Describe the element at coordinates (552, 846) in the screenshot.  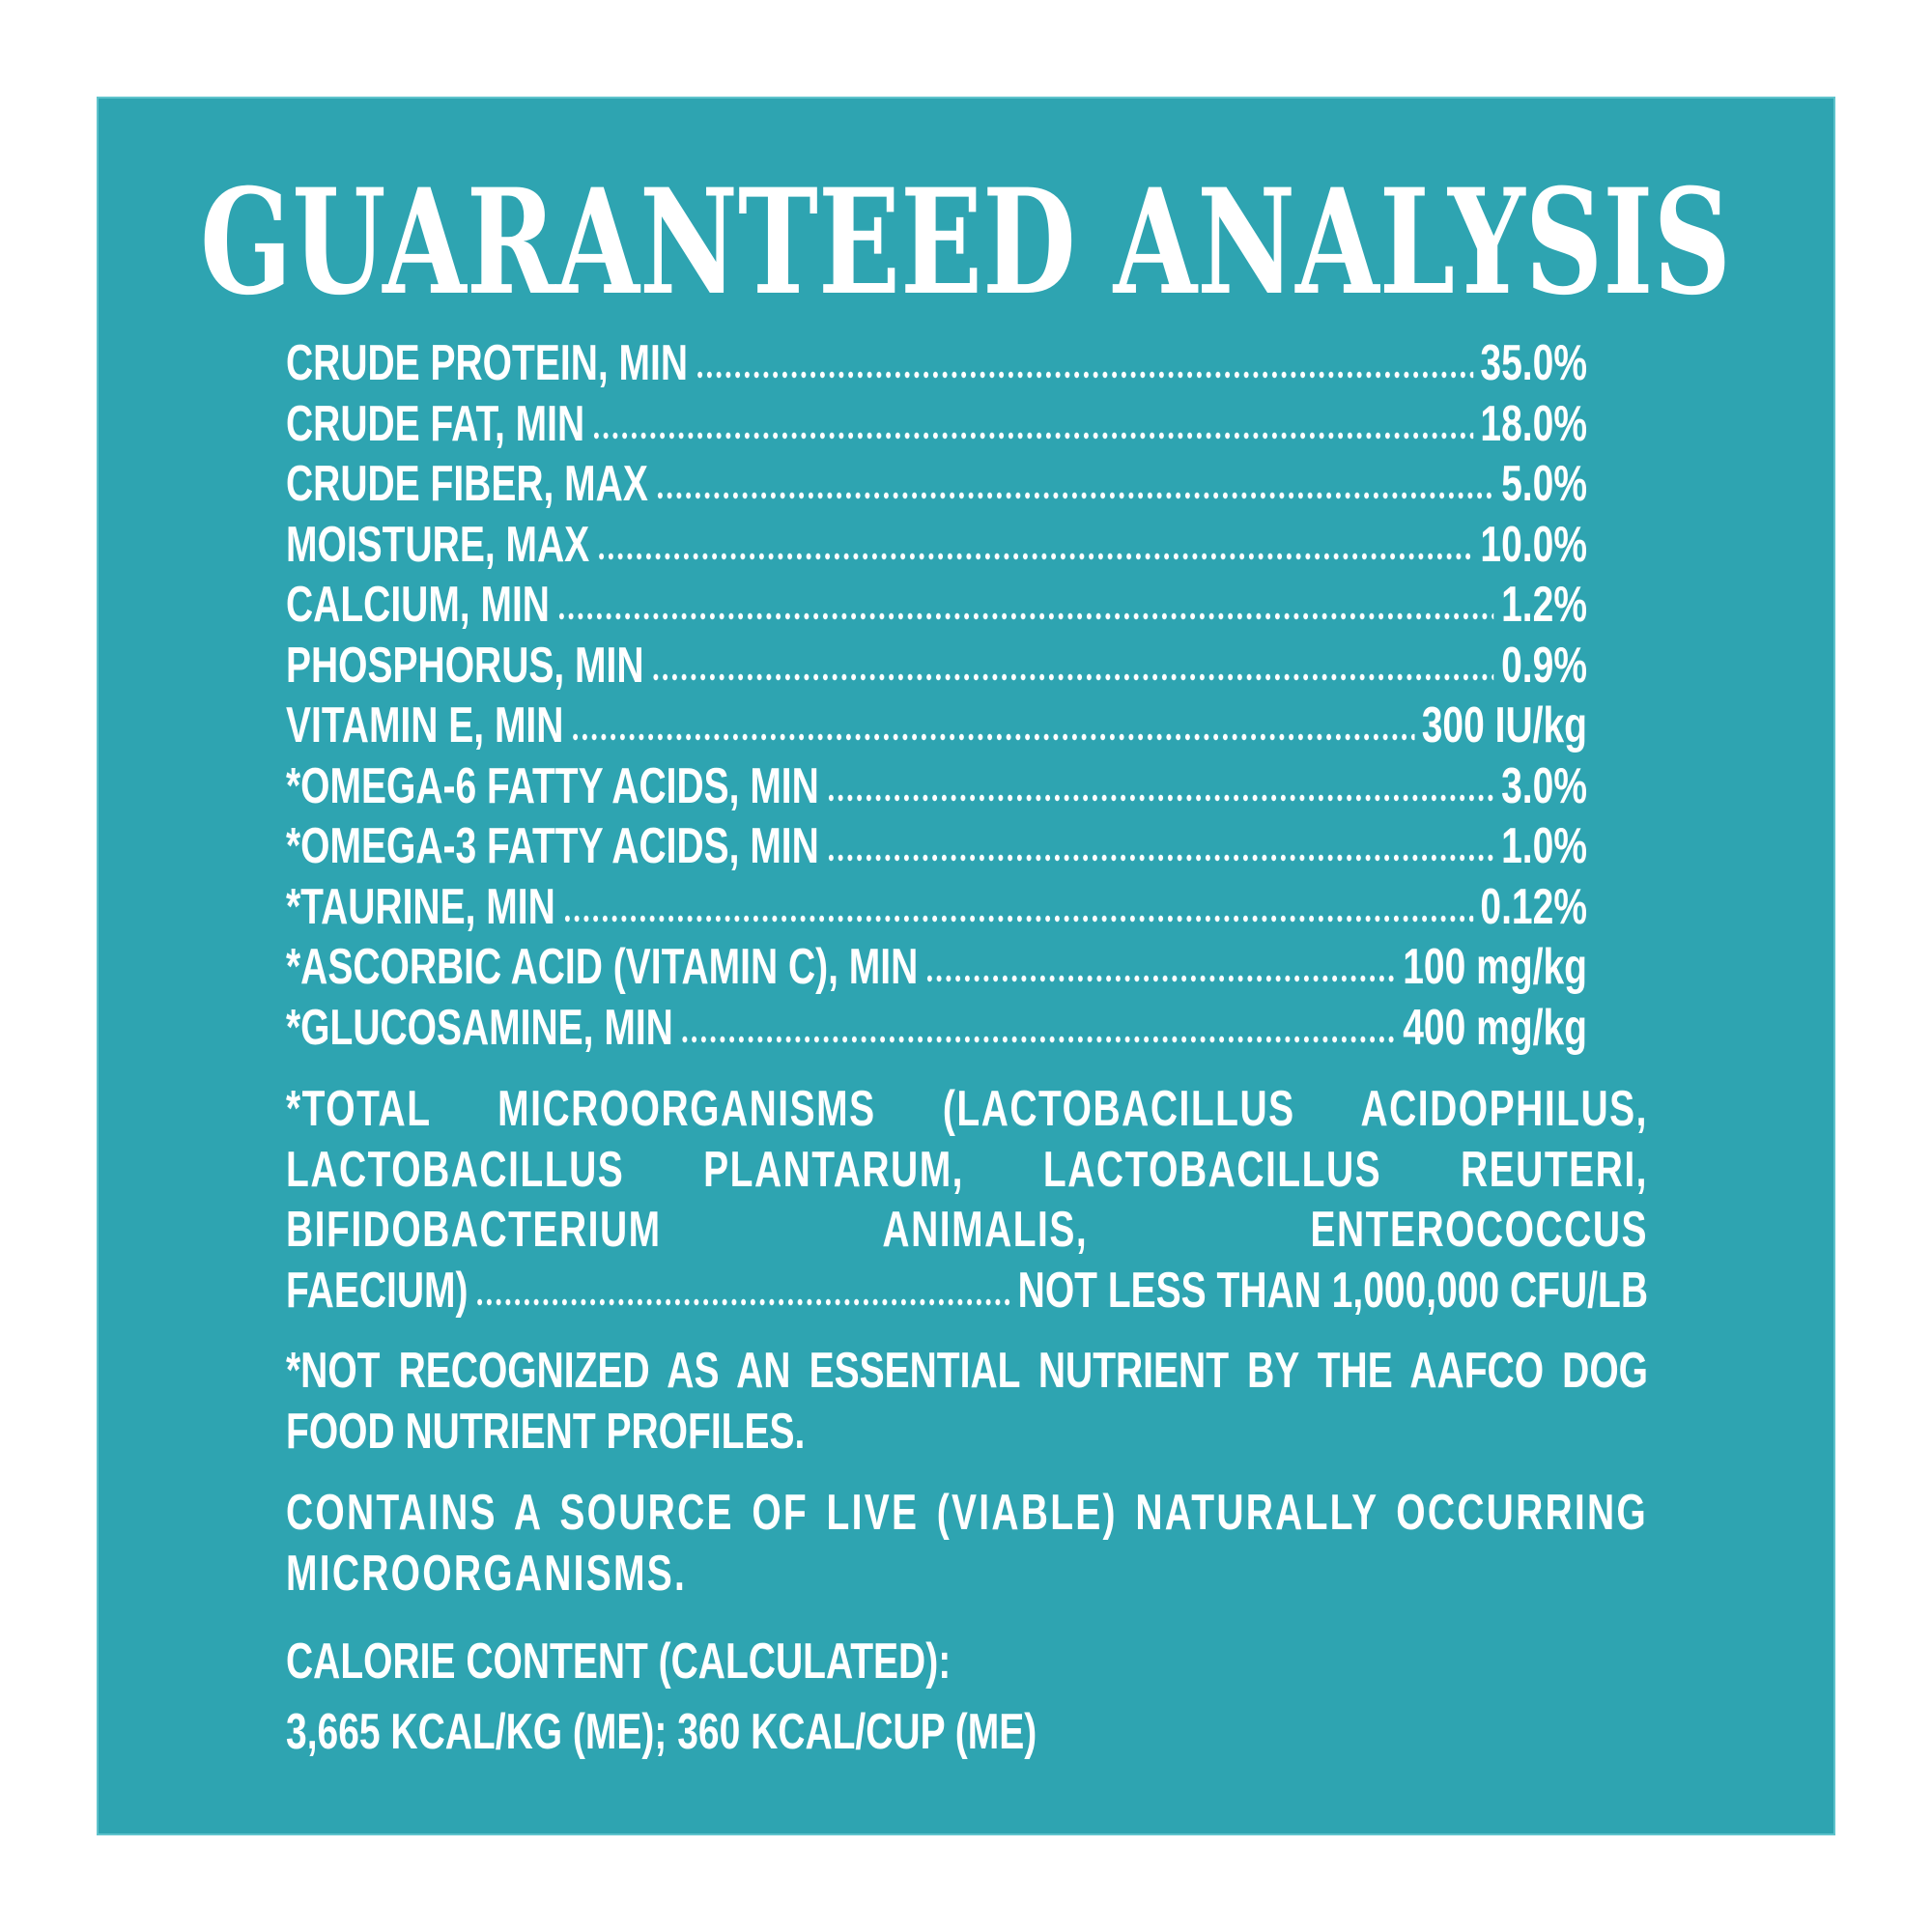
I see `nutrient-label: *OMEGA-3 FATTY ACIDS, MIN` at that location.